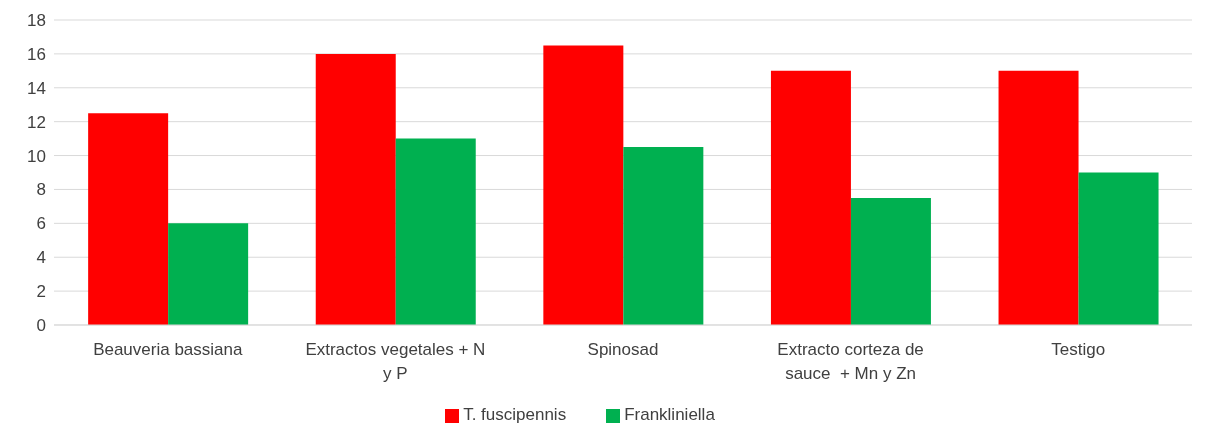  I want to click on x-tick-label: Beauveria bassiana, so click(168, 349).